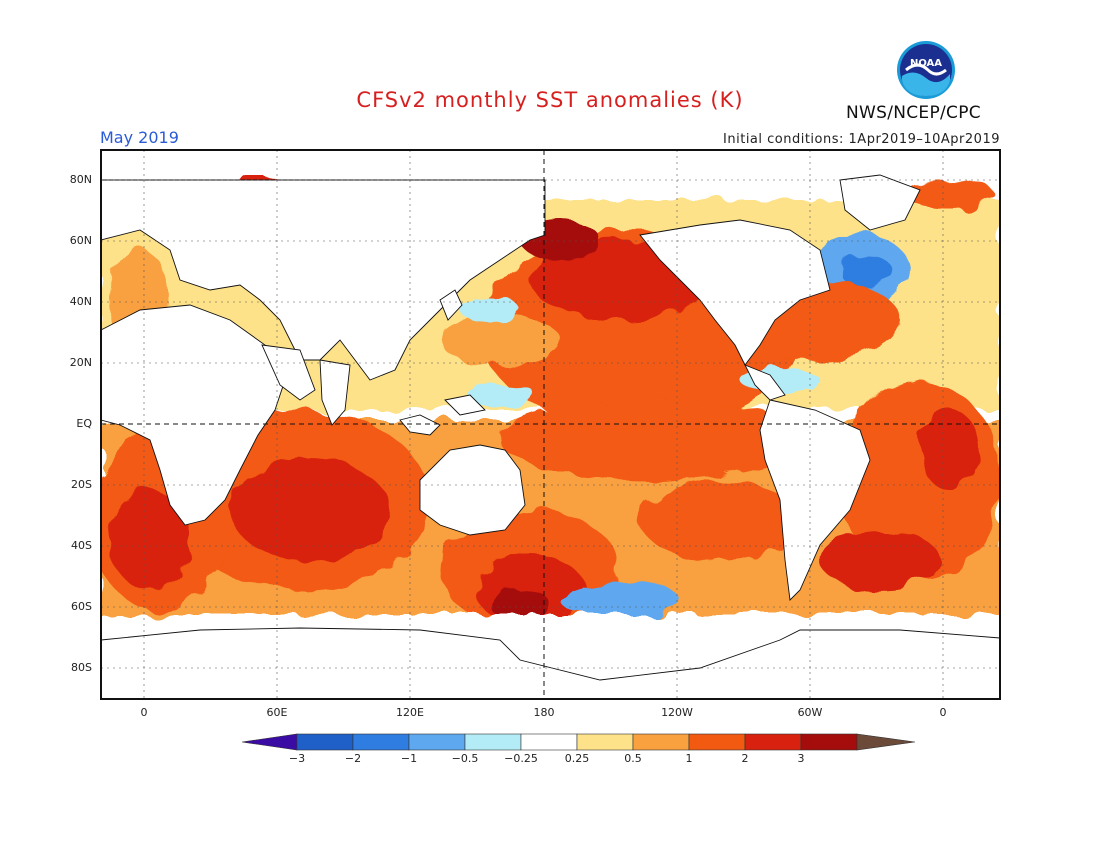 The width and height of the screenshot is (1100, 850). Describe the element at coordinates (277, 712) in the screenshot. I see `lon-label: 60E` at that location.